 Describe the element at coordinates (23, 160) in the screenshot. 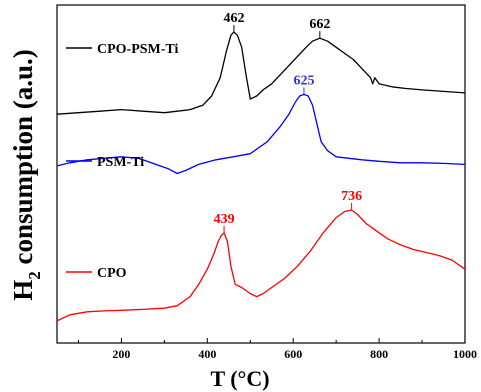

I see `y-axis-label-rest: consumption (a.u.)` at that location.